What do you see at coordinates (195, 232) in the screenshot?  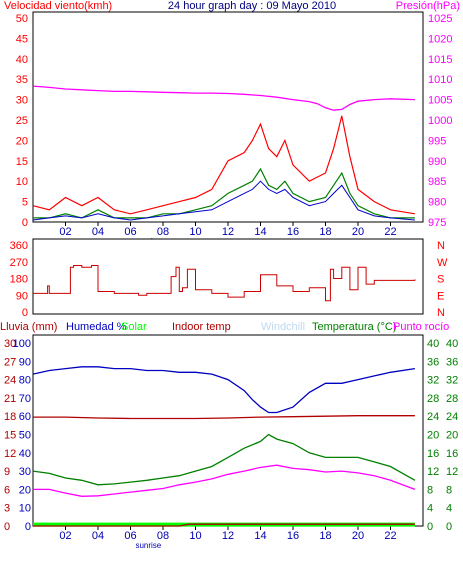 I see `wind-x-tick-label: 10` at bounding box center [195, 232].